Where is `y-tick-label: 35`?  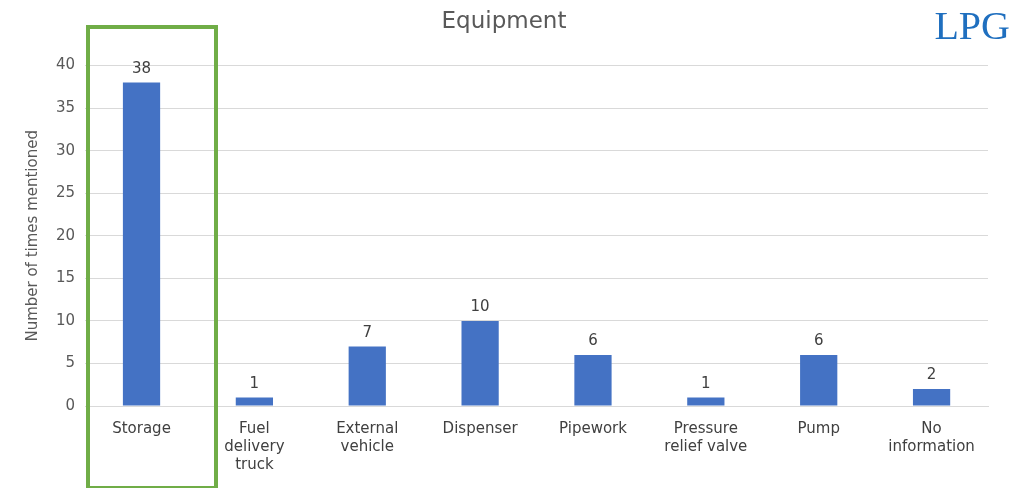
y-tick-label: 35 is located at coordinates (65, 107).